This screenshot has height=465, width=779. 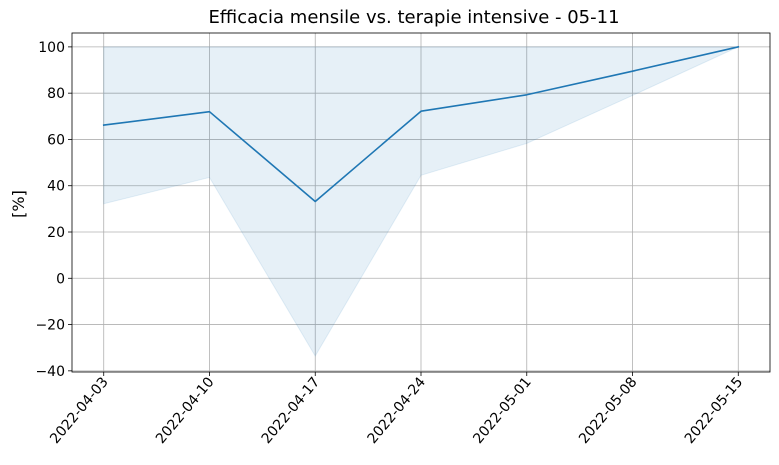 What do you see at coordinates (56, 94) in the screenshot?
I see `y-tick-label: 80` at bounding box center [56, 94].